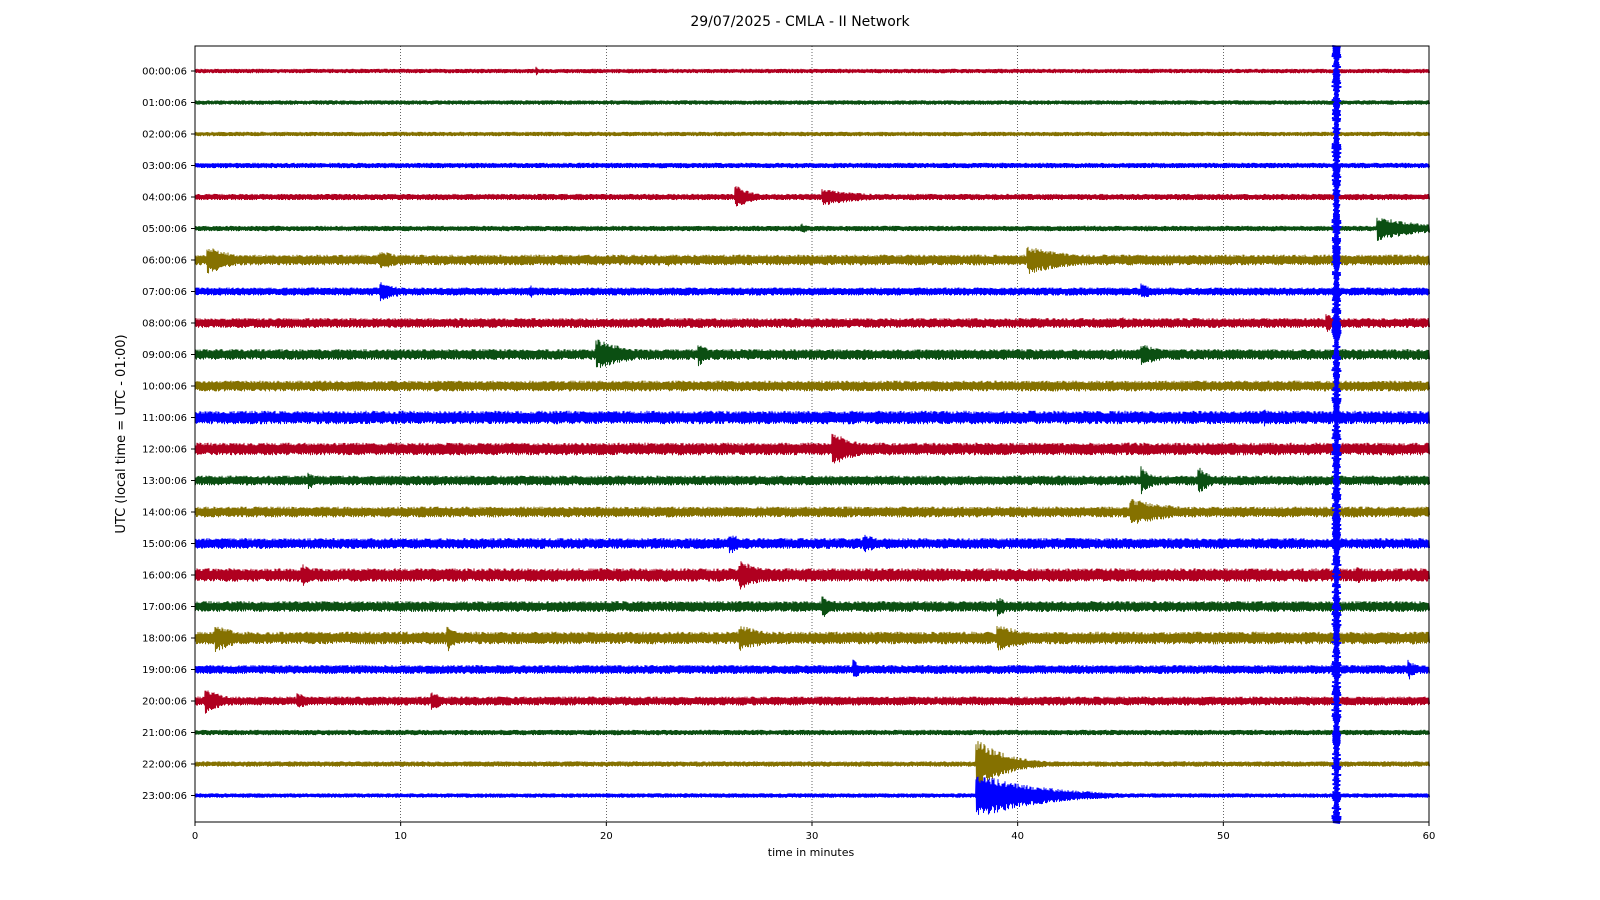 The height and width of the screenshot is (900, 1600). I want to click on x-axis-label: time in minutes, so click(811, 852).